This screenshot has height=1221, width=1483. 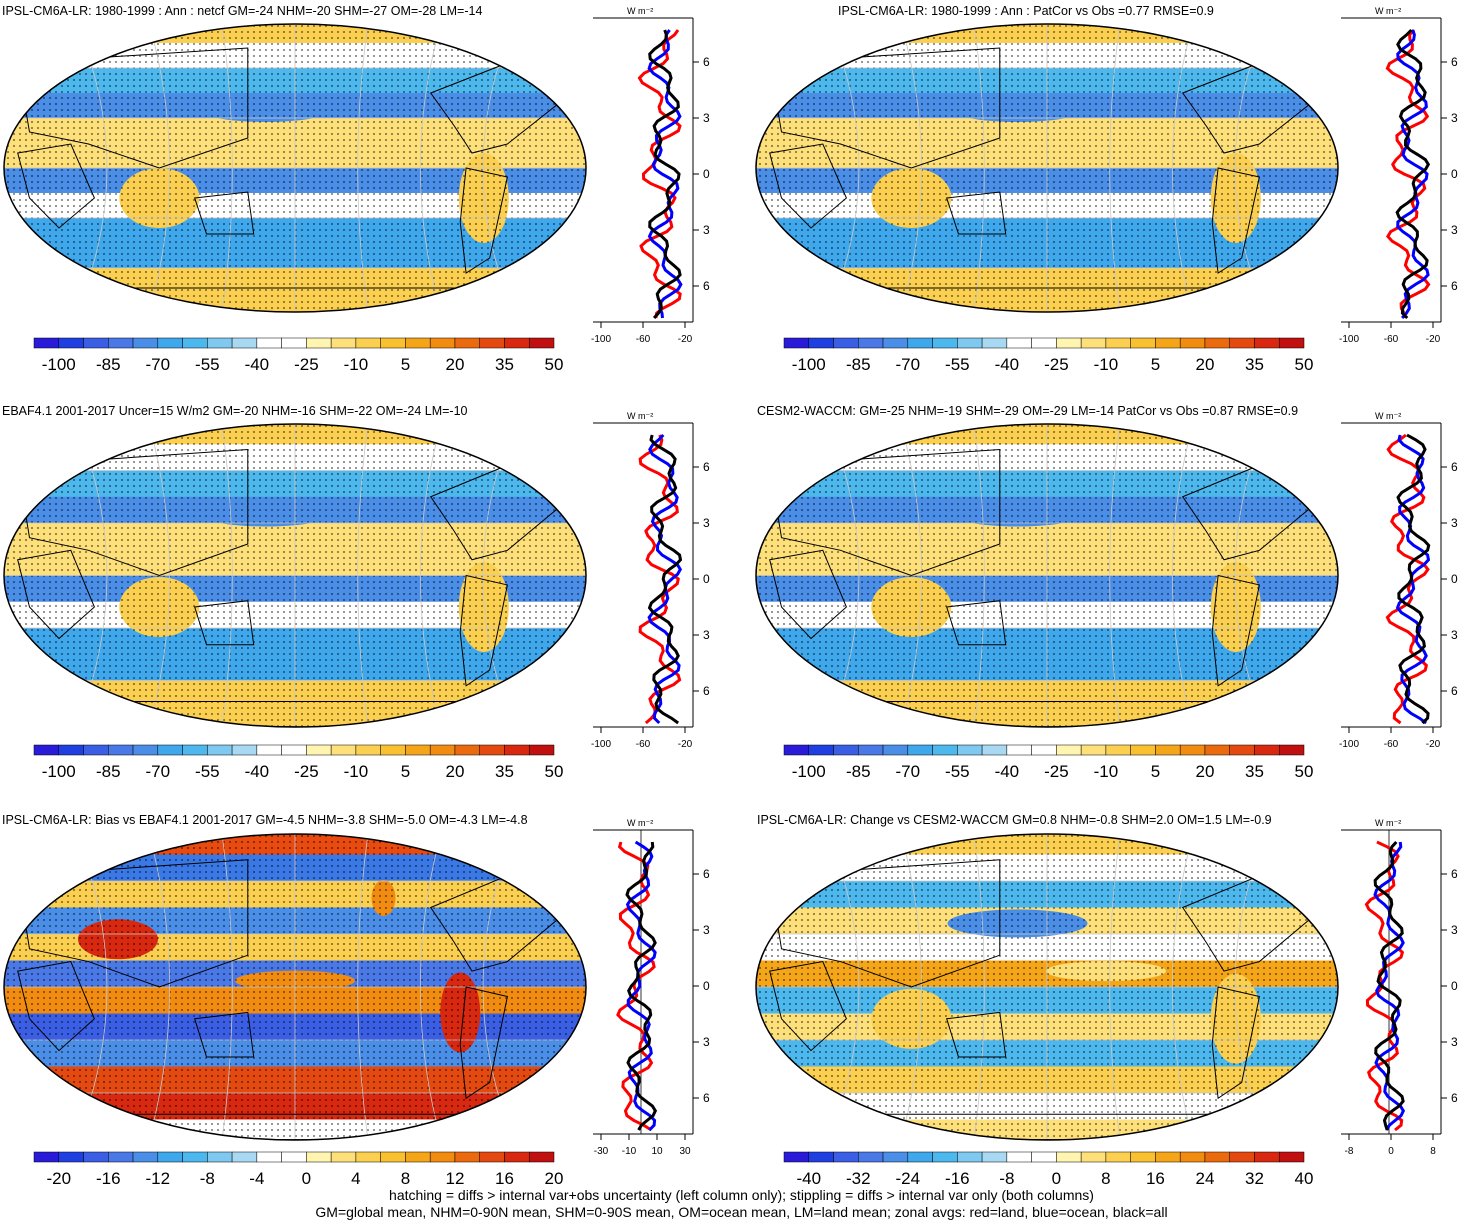 I want to click on zonal-x-tick: 8, so click(x=1433, y=1151).